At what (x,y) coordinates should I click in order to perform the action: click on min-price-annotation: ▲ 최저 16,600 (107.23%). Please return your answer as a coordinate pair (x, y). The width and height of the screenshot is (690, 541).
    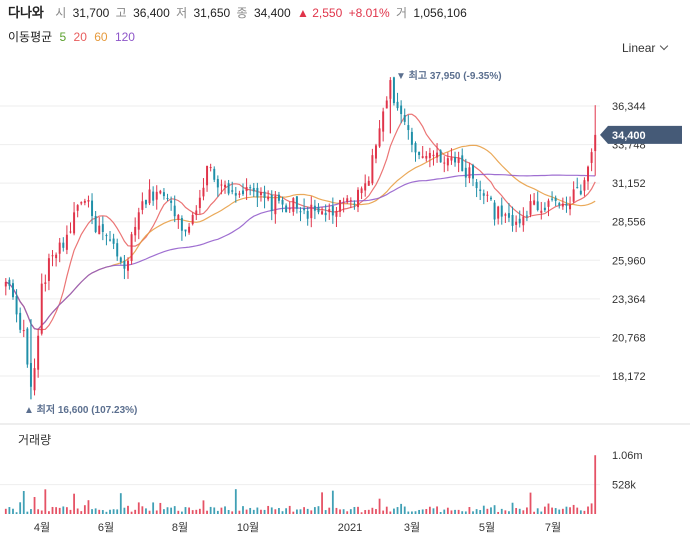
    Looking at the image, I should click on (80, 409).